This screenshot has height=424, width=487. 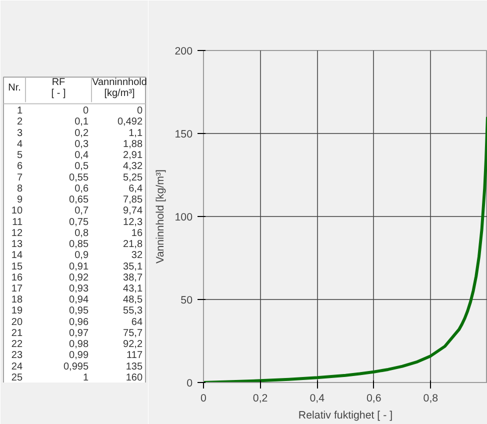 I want to click on text: 2, so click(x=19, y=122).